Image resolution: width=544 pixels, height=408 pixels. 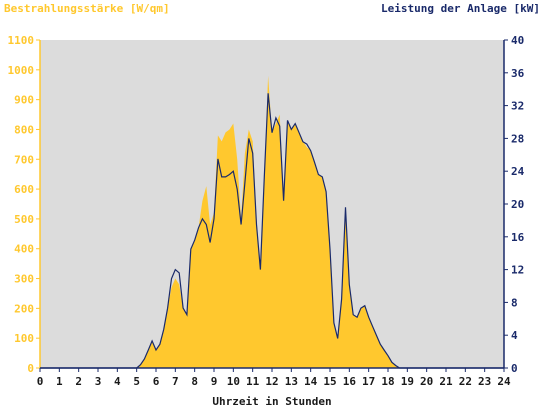 What do you see at coordinates (514, 368) in the screenshot?
I see `right-tick-label: 0` at bounding box center [514, 368].